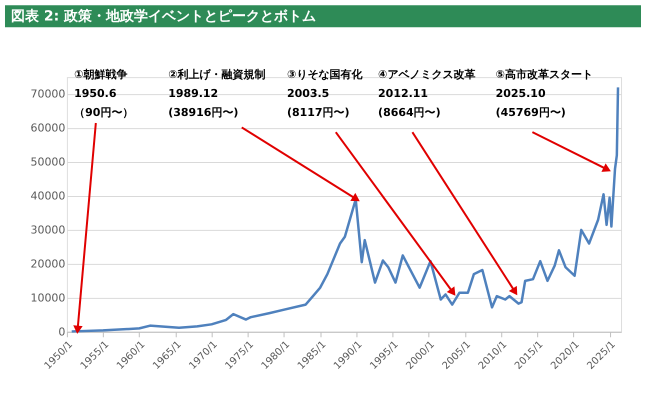 The height and width of the screenshot is (395, 646). I want to click on chart-title: 図表 2: 政策・地政学イベントとピークとボトム, so click(163, 16).